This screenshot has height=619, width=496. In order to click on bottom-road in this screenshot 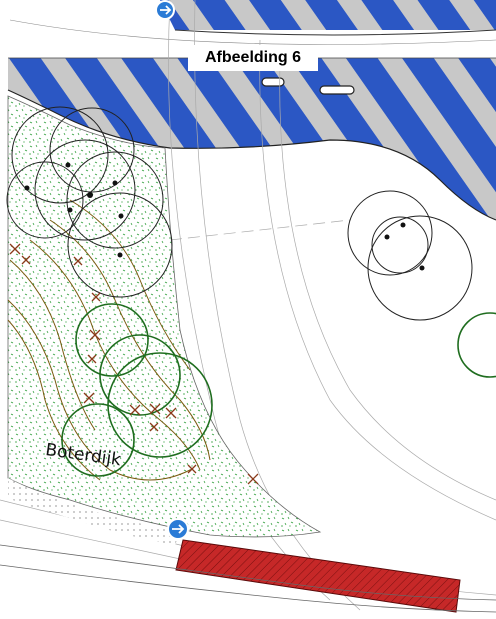, I will do `click(248, 578)`.